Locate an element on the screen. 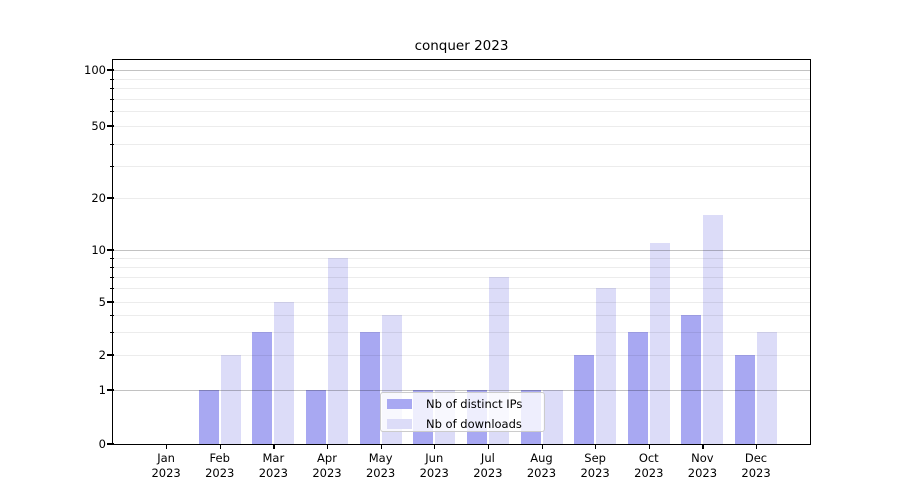 This screenshot has width=900, height=500. bar-ips-oct is located at coordinates (637, 387).